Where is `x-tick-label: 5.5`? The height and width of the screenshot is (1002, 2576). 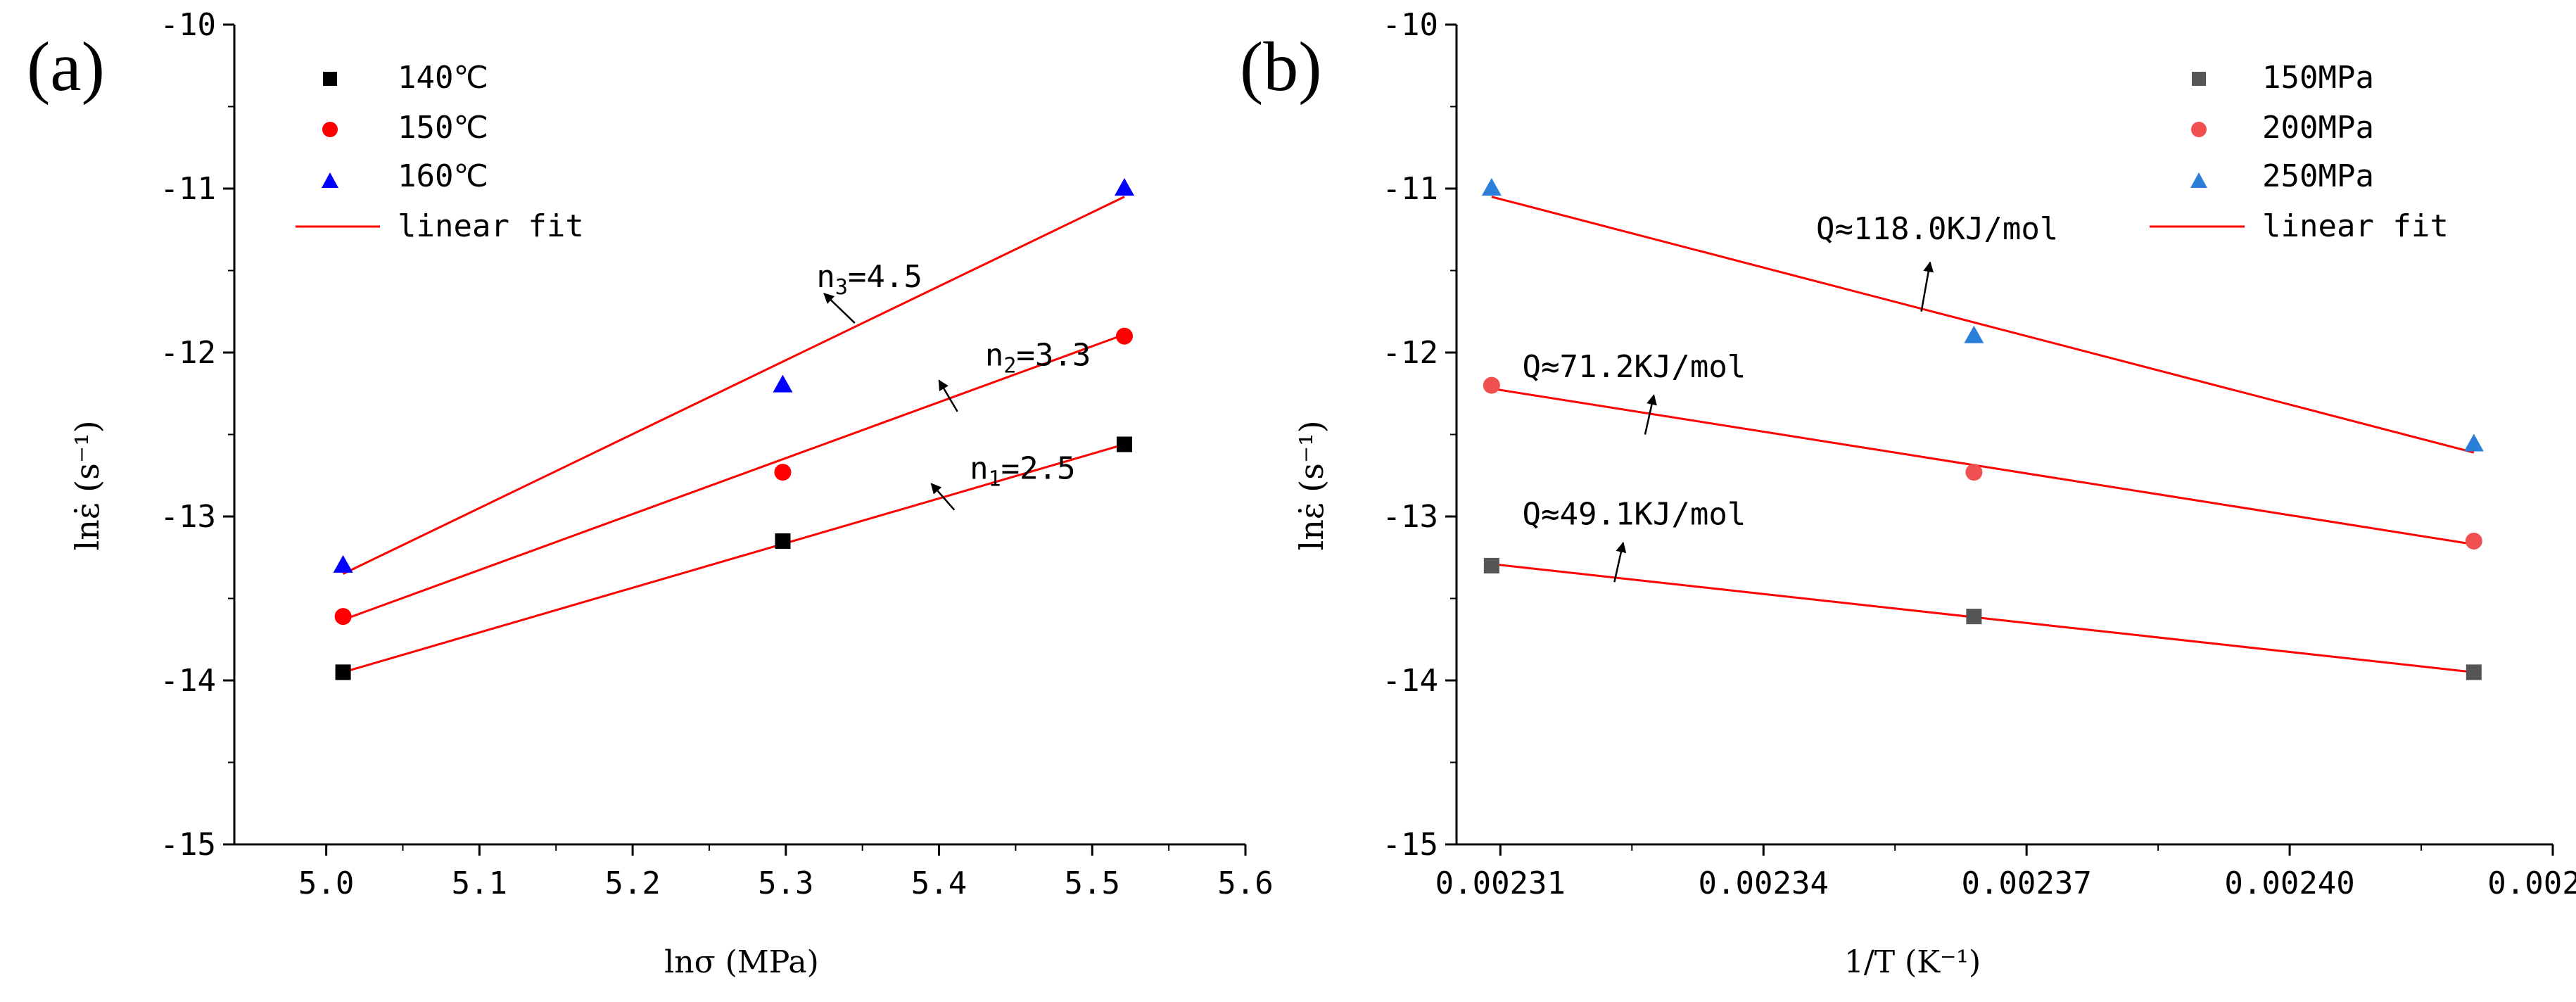
x-tick-label: 5.5 is located at coordinates (1092, 883).